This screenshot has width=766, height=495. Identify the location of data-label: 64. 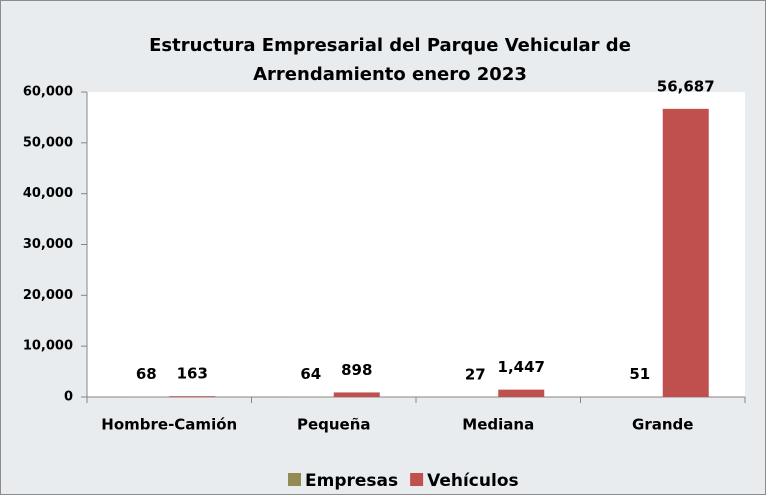
(310, 374).